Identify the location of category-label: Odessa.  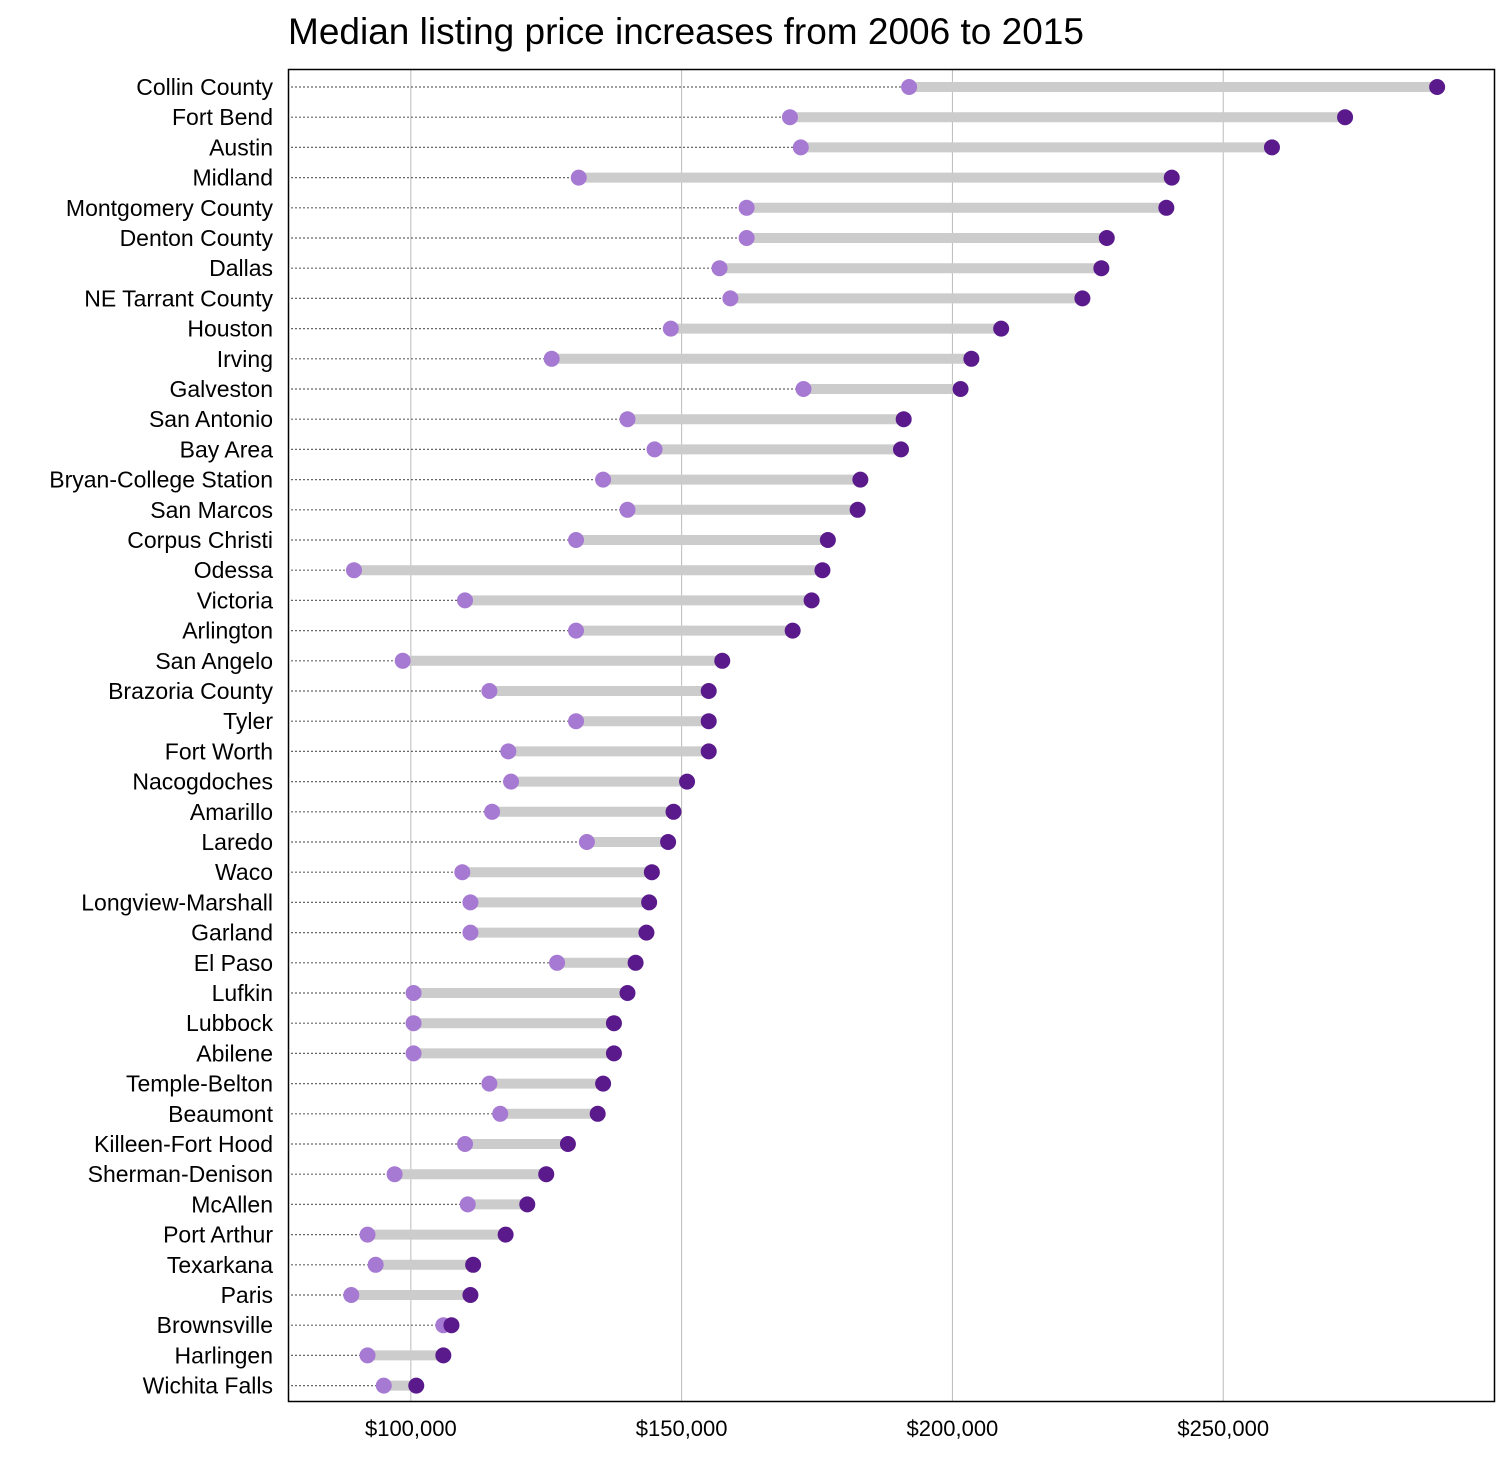
(233, 570).